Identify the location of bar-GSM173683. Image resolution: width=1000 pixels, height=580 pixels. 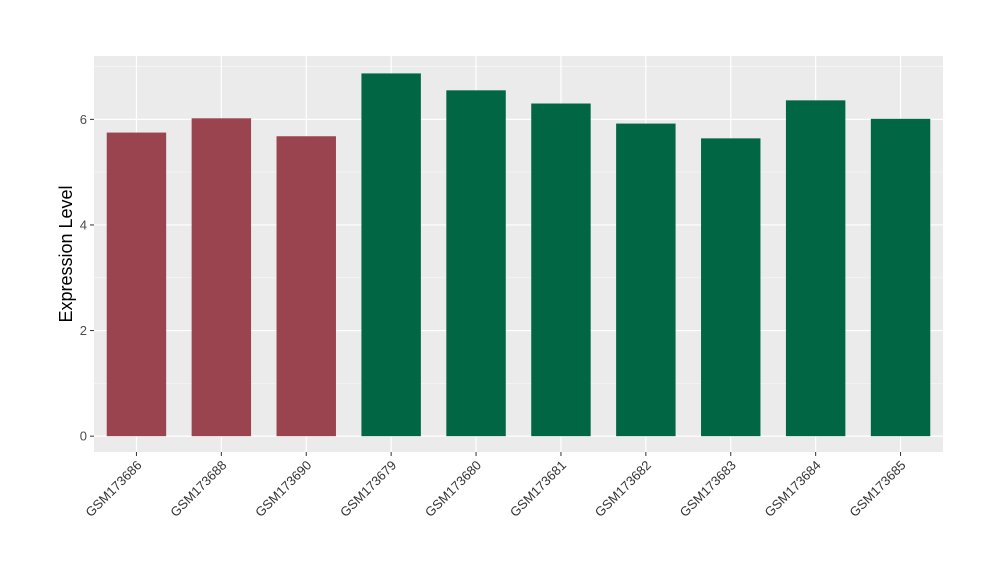
(731, 287).